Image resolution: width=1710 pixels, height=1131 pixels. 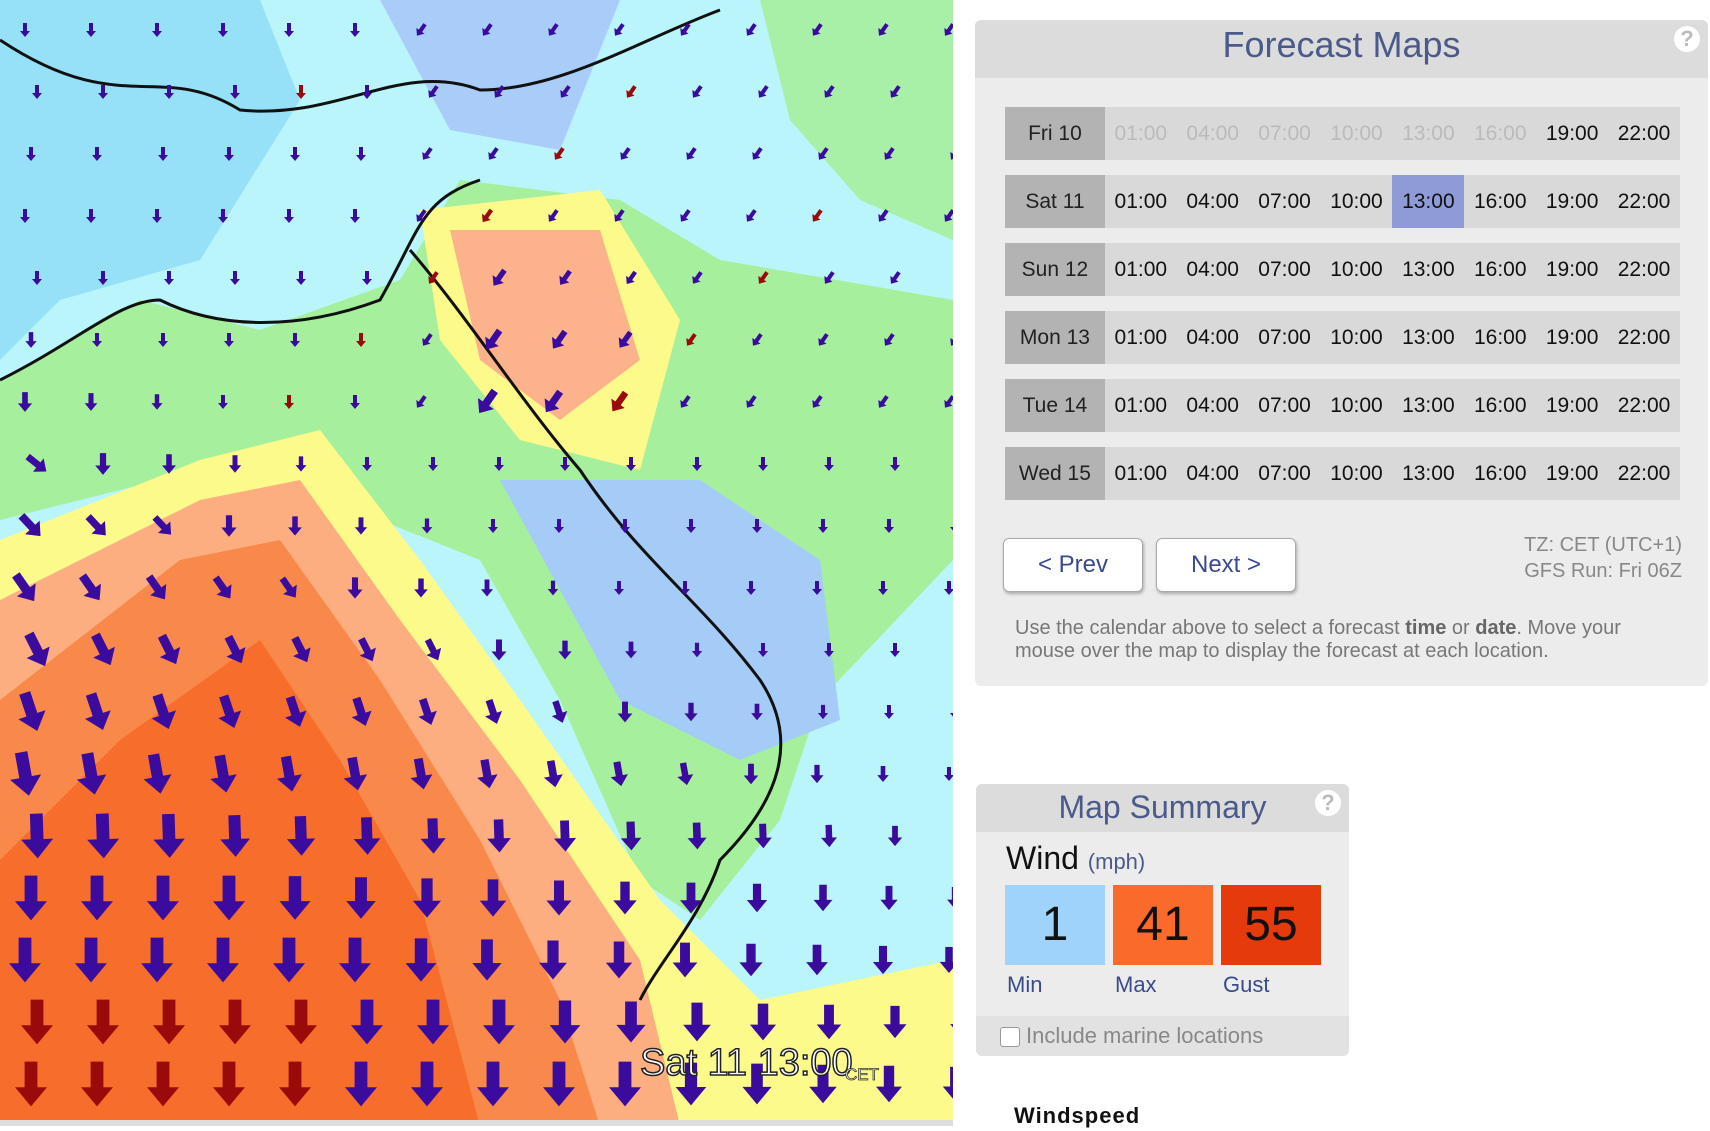 What do you see at coordinates (1226, 565) in the screenshot?
I see `next-button: Next >` at bounding box center [1226, 565].